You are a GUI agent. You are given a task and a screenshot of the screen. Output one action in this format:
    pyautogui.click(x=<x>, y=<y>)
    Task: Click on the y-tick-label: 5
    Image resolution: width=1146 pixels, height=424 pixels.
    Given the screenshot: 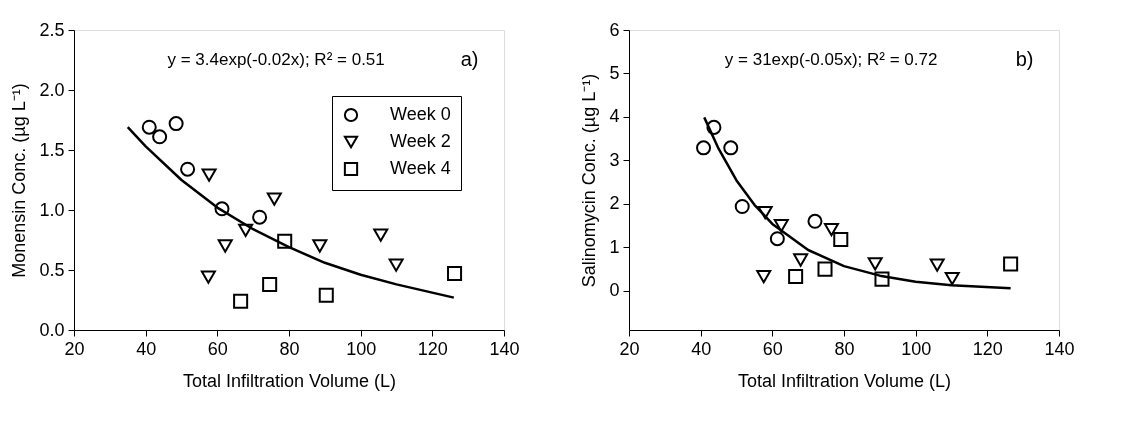 What is the action you would take?
    pyautogui.click(x=614, y=72)
    